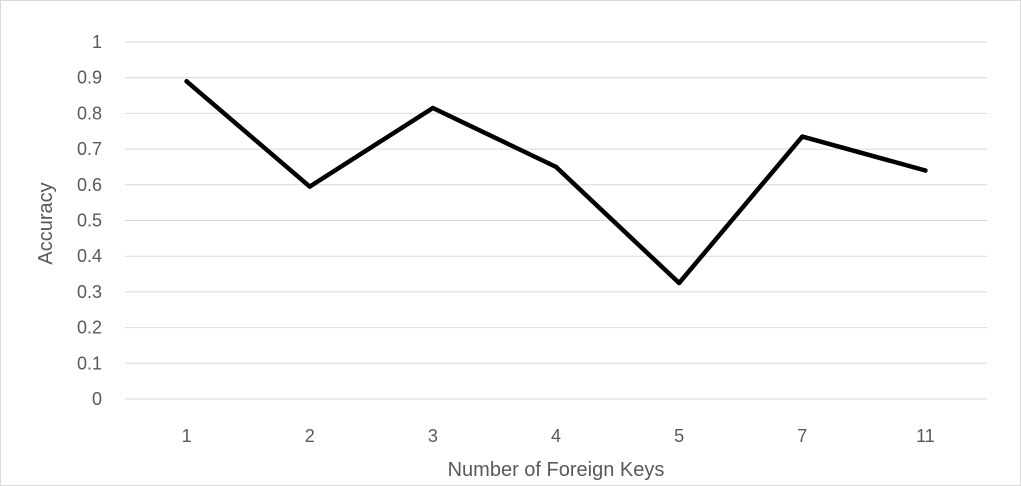  Describe the element at coordinates (433, 436) in the screenshot. I see `x-tick-label: 3` at that location.